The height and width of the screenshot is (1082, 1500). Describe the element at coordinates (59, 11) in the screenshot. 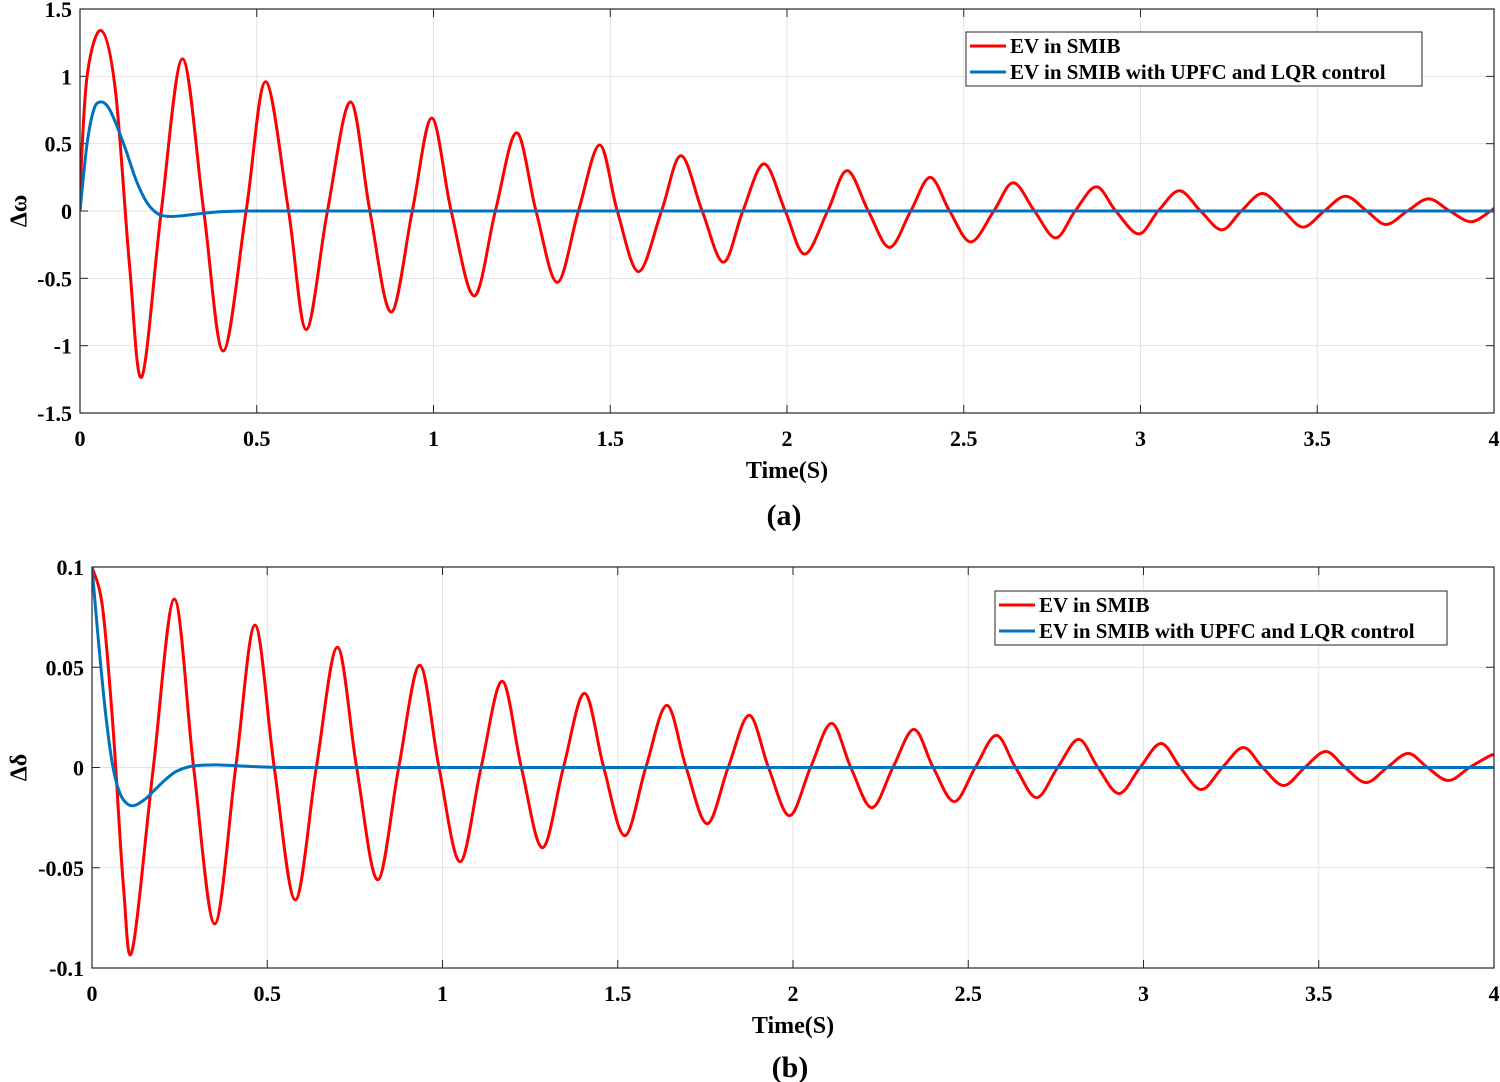

I see `y-tick-label: 1.5` at that location.